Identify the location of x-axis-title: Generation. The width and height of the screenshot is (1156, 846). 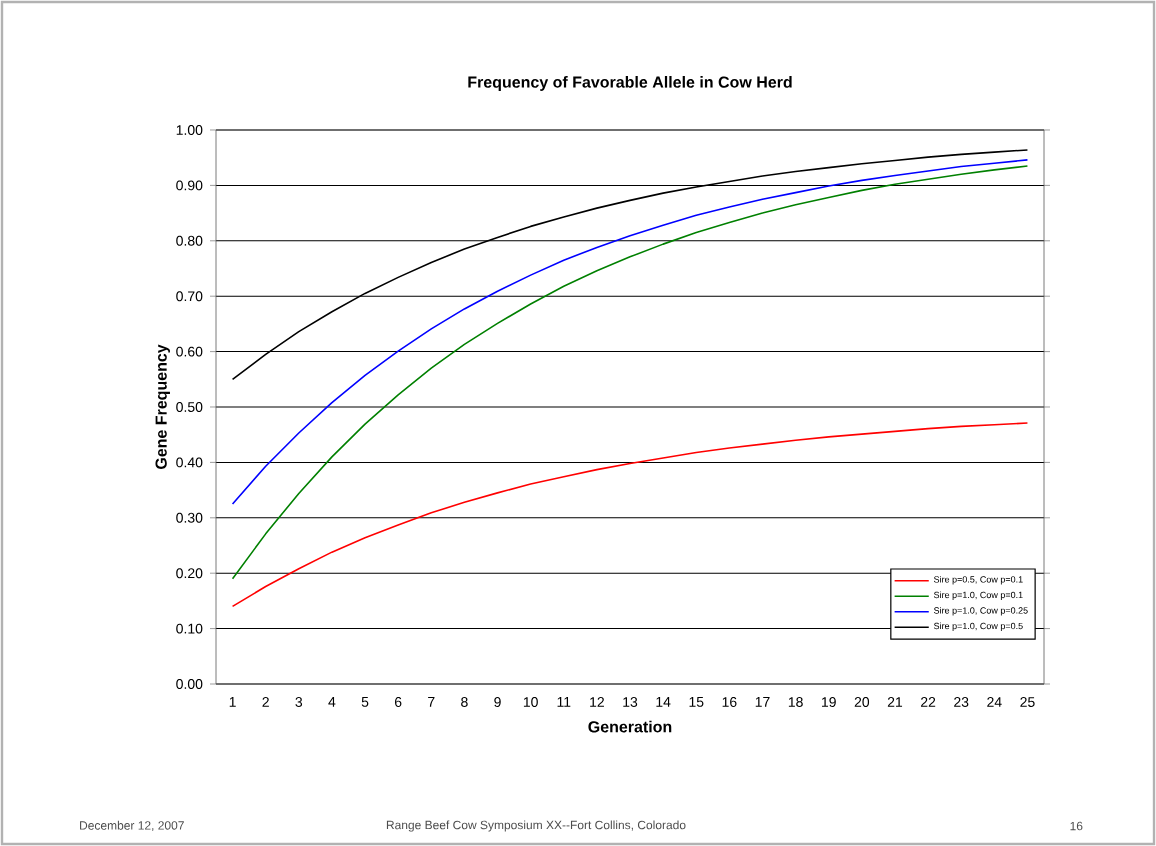
(630, 726).